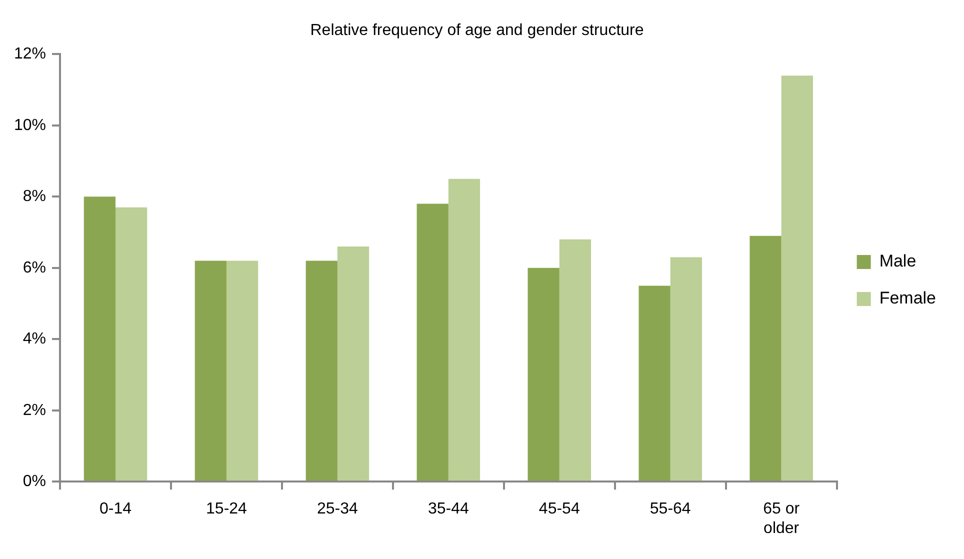  I want to click on chart-title: Relative frequency of age and gender structure, so click(477, 31).